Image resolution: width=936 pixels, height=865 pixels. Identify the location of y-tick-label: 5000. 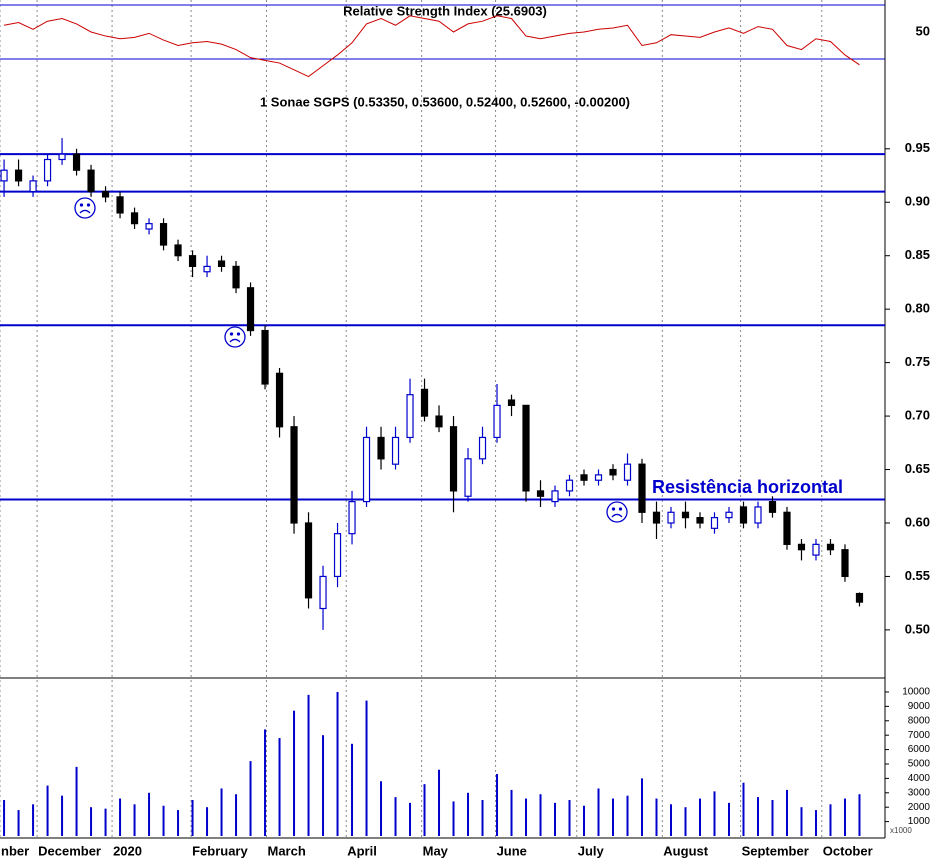
(919, 764).